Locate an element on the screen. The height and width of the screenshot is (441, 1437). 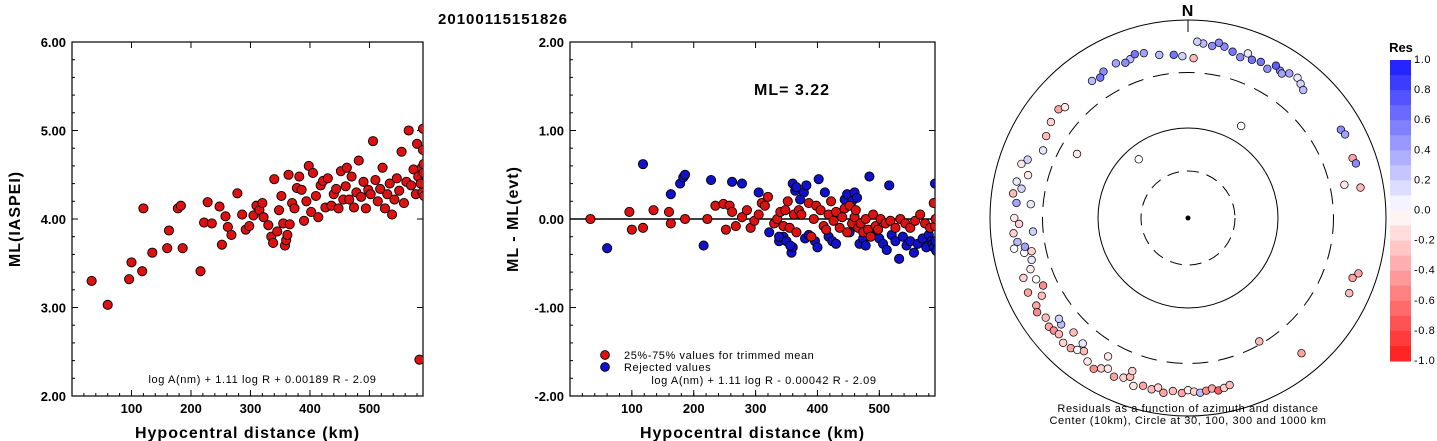
colorbar-tick-label: 0.2 is located at coordinates (1422, 180).